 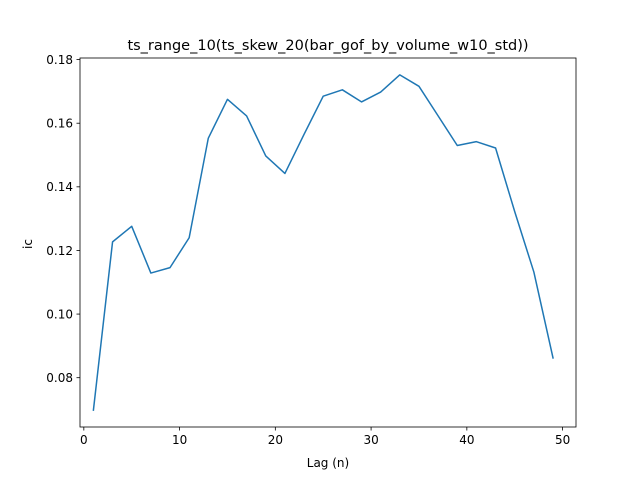 What do you see at coordinates (59, 187) in the screenshot?
I see `y-tick-label: 0.14` at bounding box center [59, 187].